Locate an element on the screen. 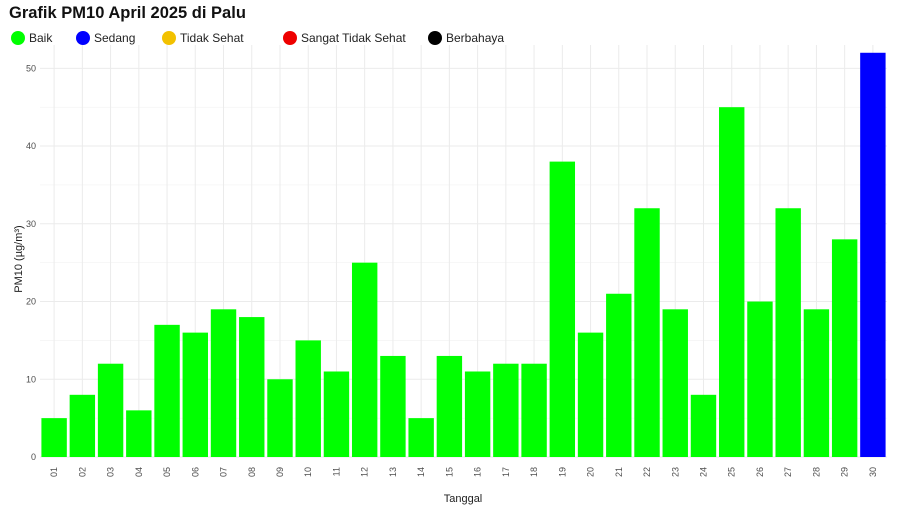  x-tick-label: 23 is located at coordinates (675, 472).